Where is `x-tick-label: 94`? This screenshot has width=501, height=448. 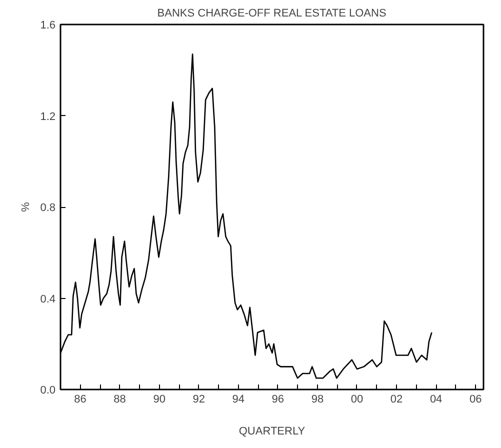
x-tick-label: 94 is located at coordinates (238, 400).